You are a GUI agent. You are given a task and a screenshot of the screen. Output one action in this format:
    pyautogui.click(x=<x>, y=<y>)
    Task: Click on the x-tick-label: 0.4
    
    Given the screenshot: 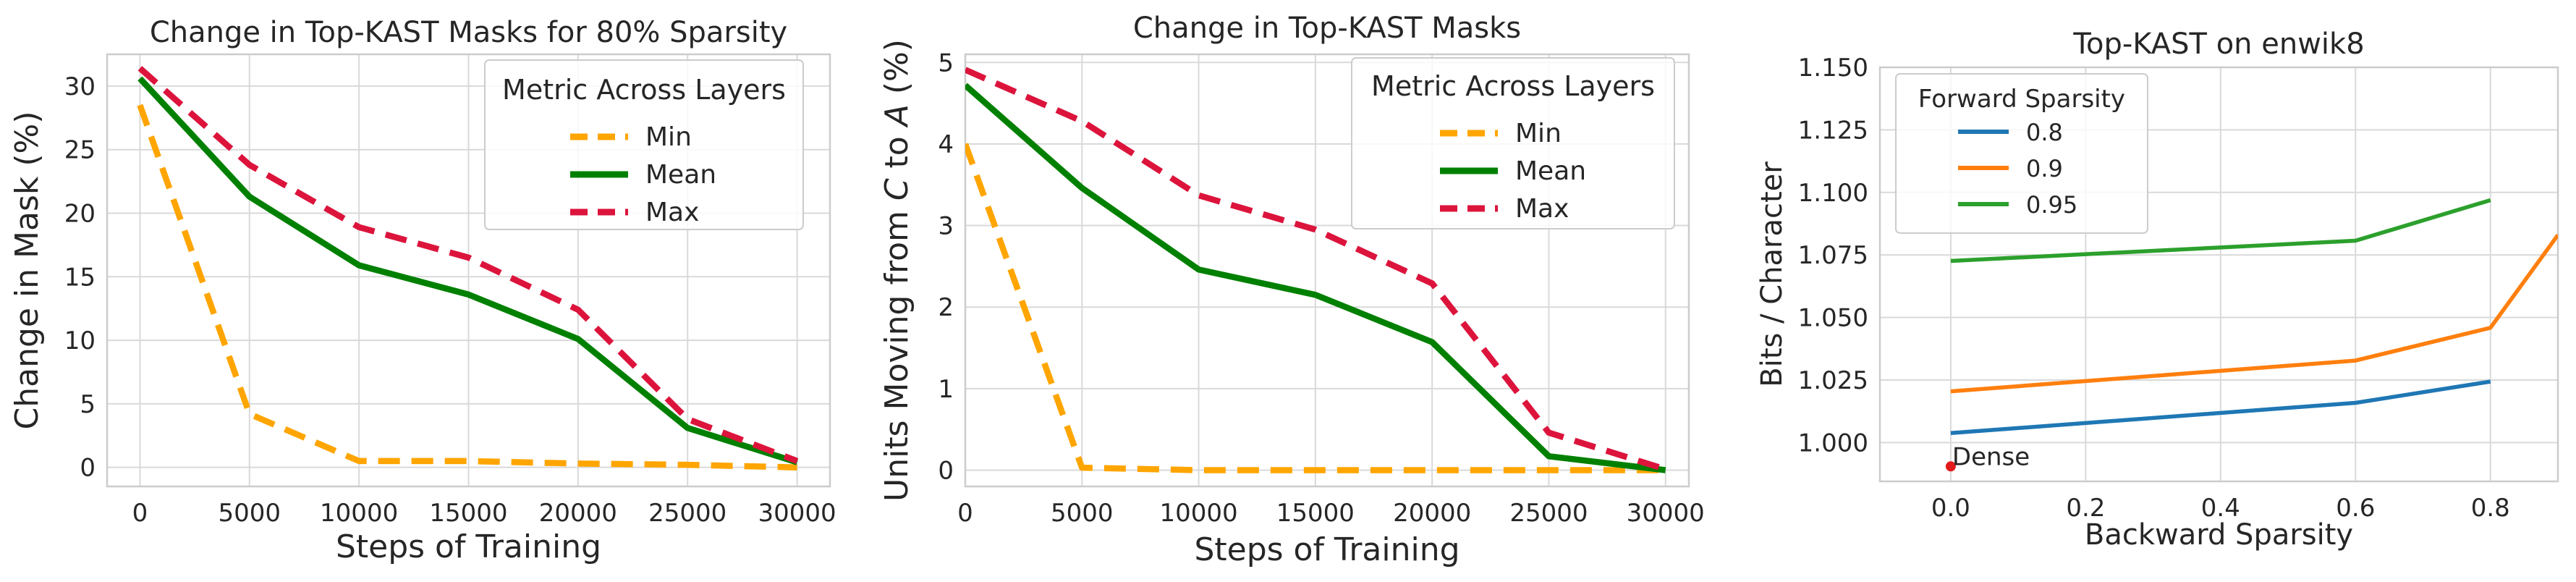 What is the action you would take?
    pyautogui.click(x=2220, y=508)
    